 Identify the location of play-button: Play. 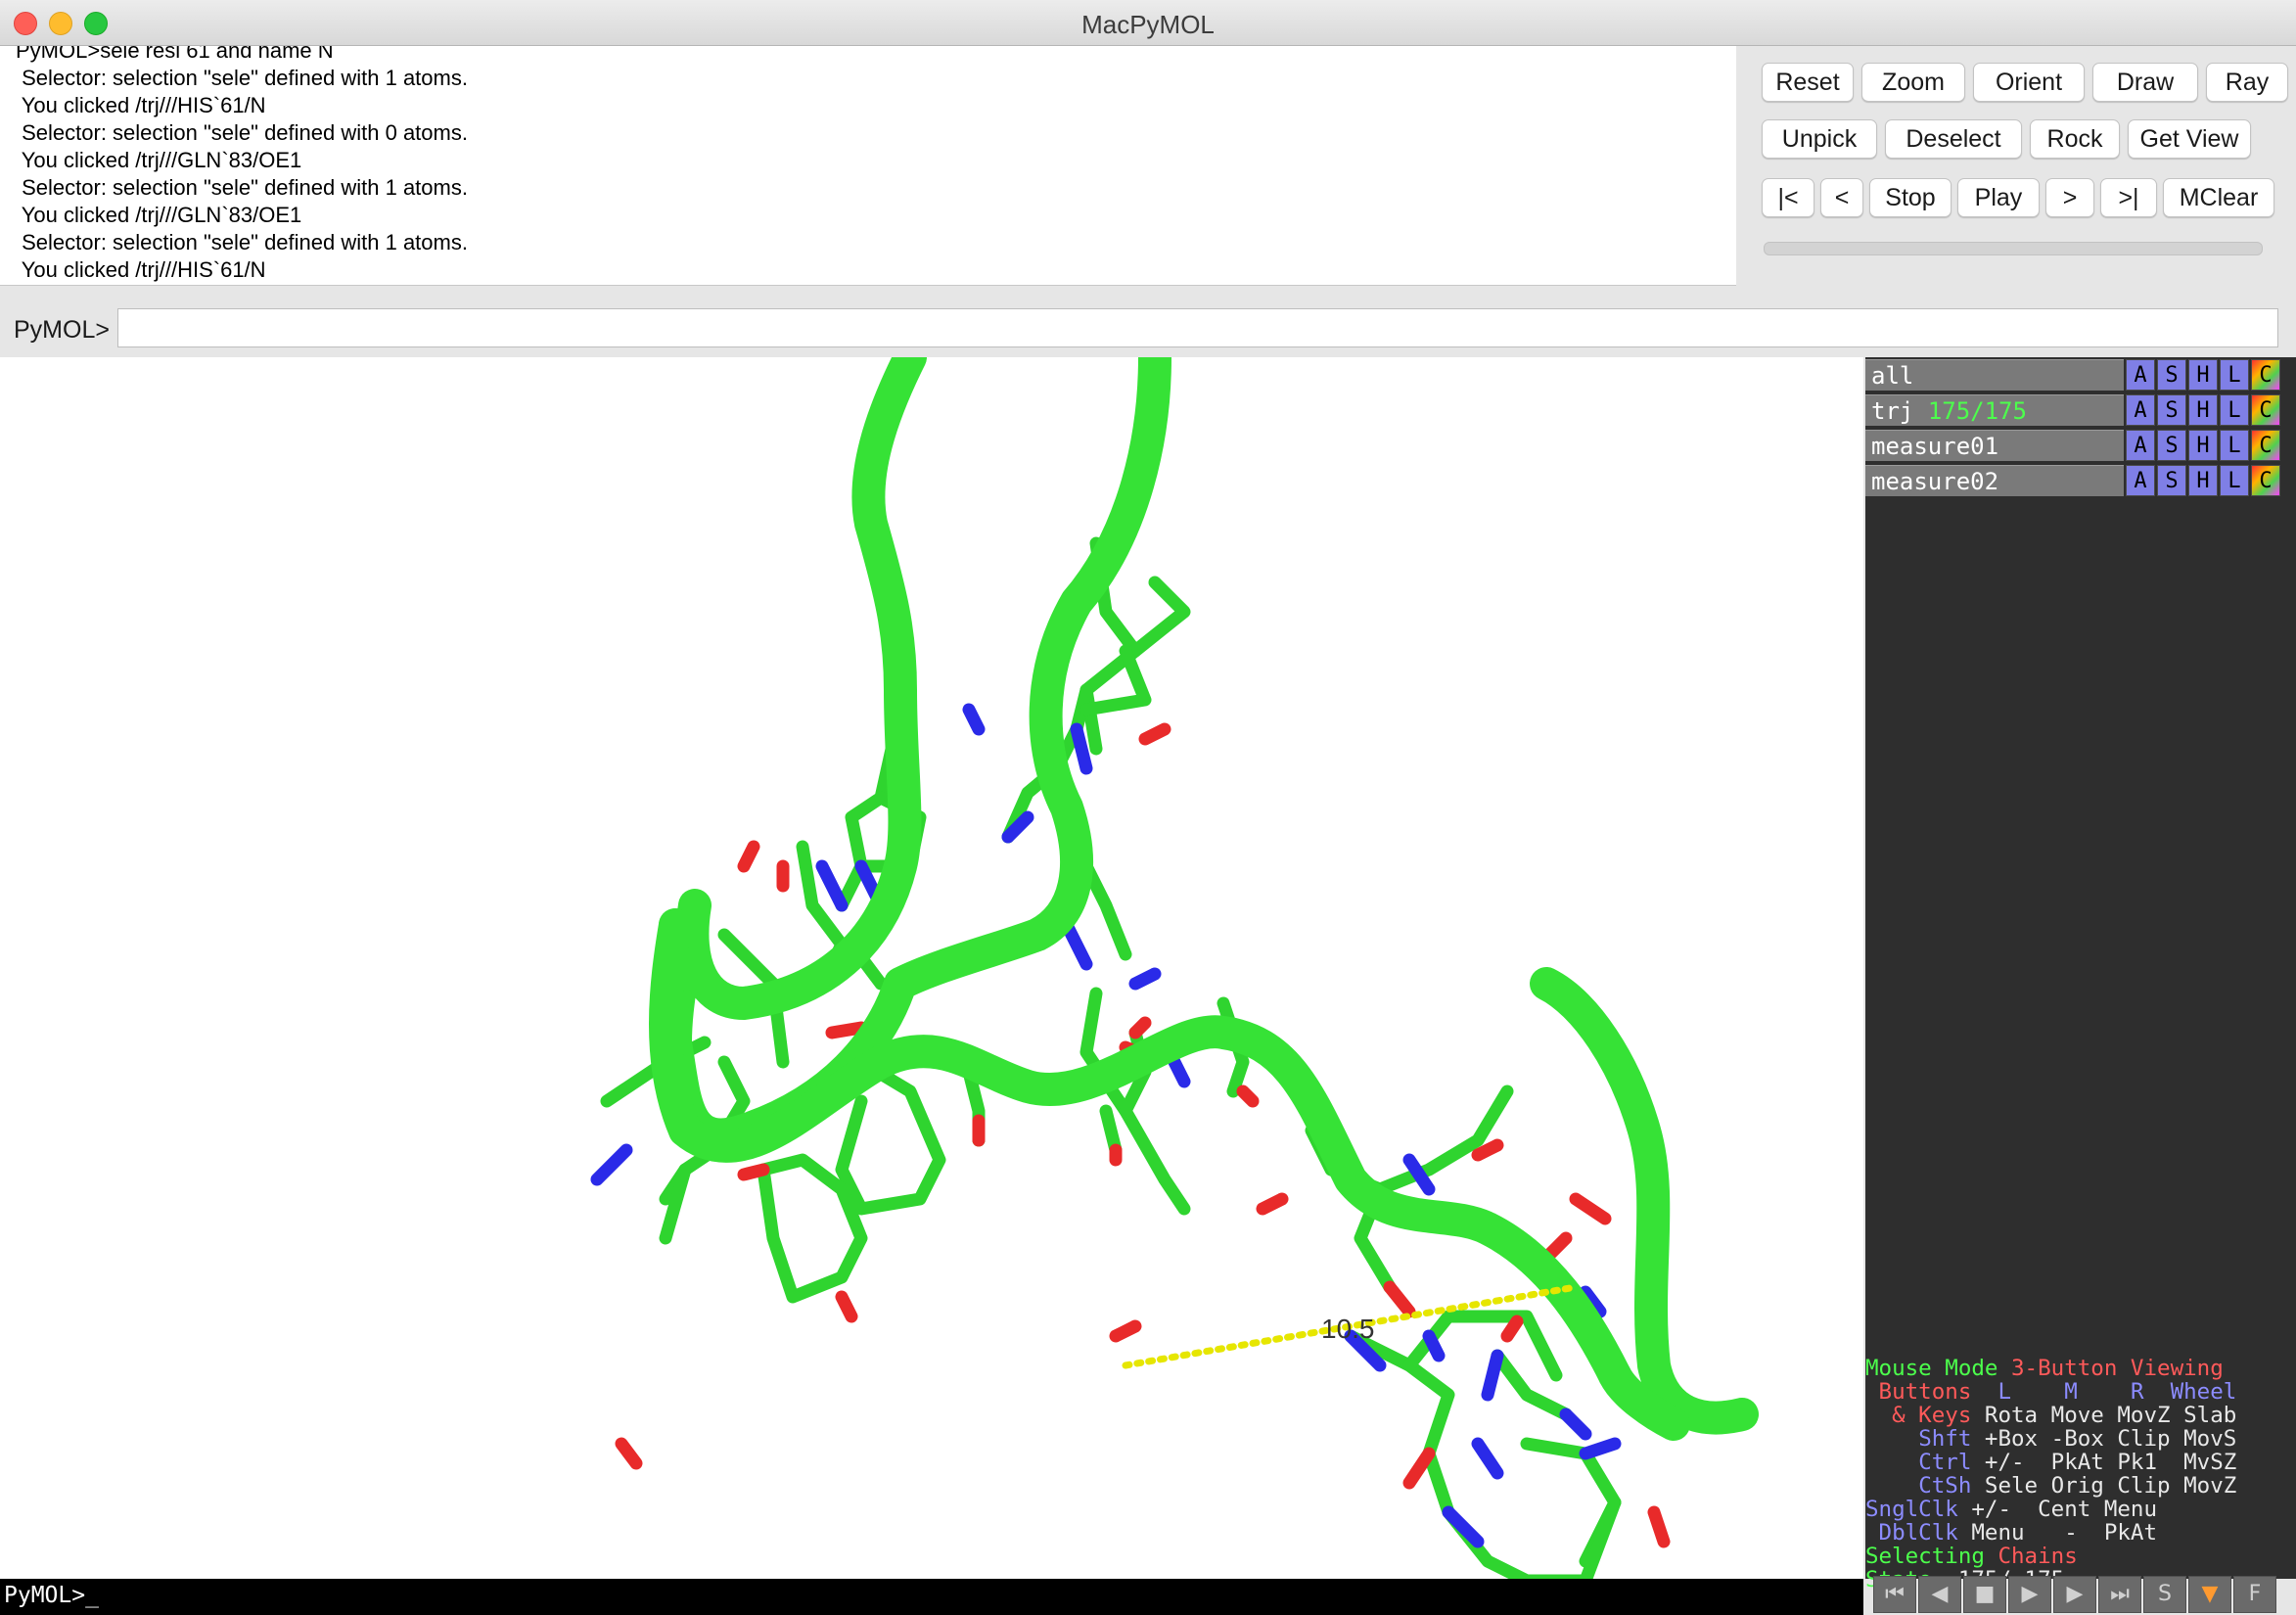
(1998, 197).